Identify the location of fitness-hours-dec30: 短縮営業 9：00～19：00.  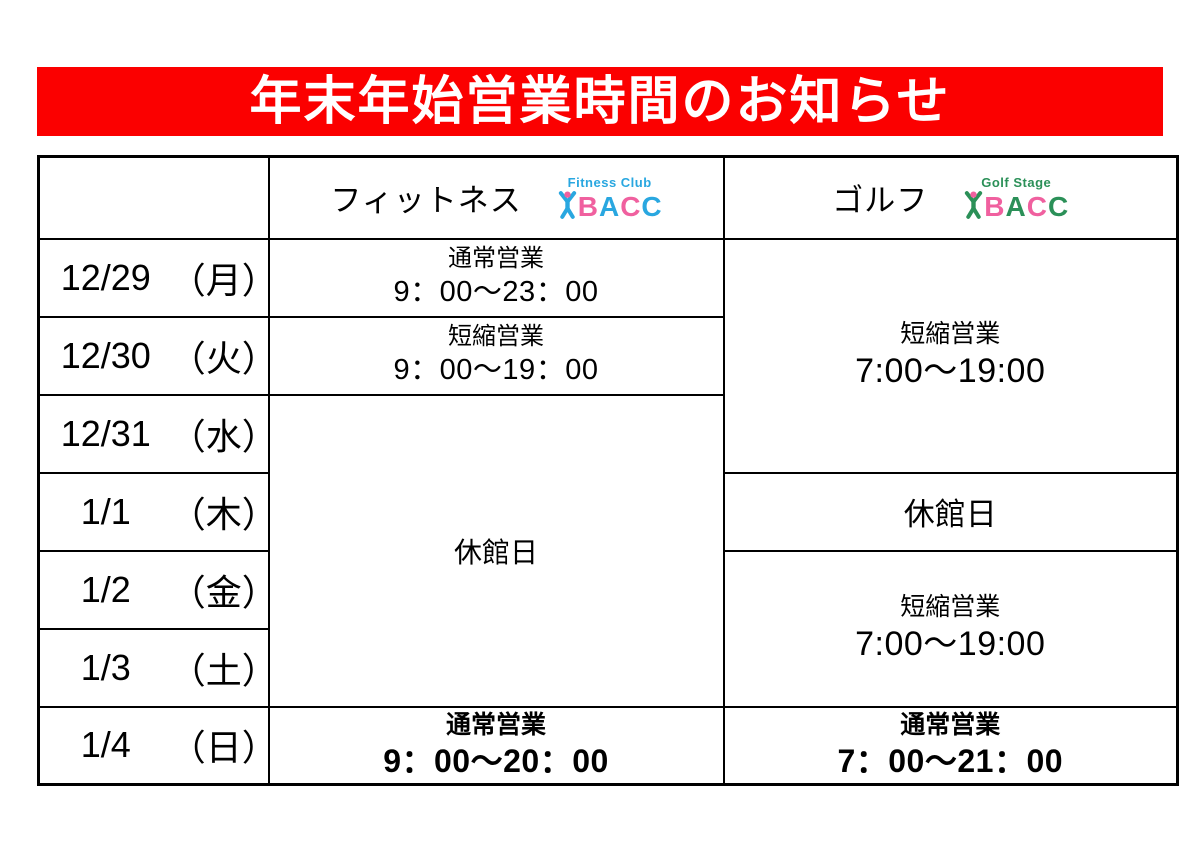
(496, 355).